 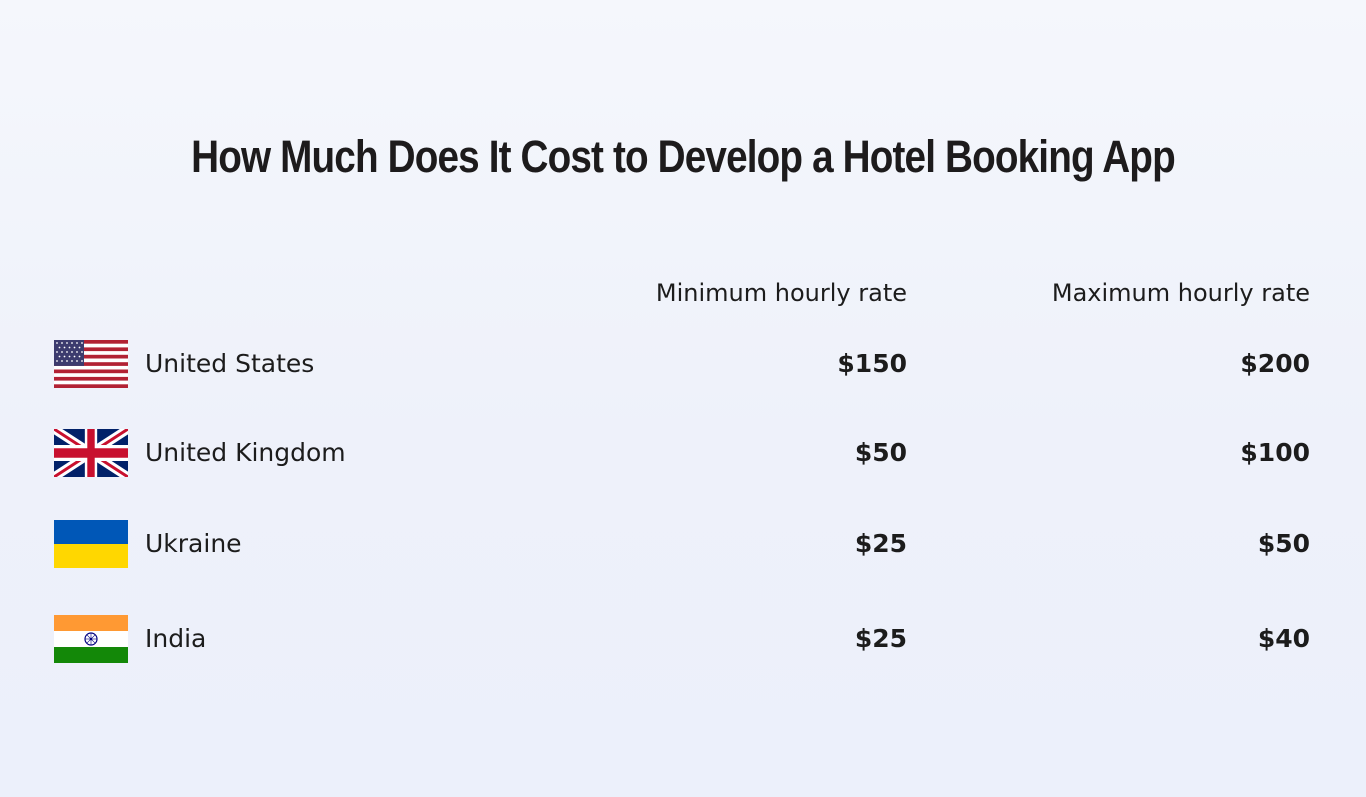 I want to click on column-header-min: Minimum hourly rate, so click(x=781, y=293).